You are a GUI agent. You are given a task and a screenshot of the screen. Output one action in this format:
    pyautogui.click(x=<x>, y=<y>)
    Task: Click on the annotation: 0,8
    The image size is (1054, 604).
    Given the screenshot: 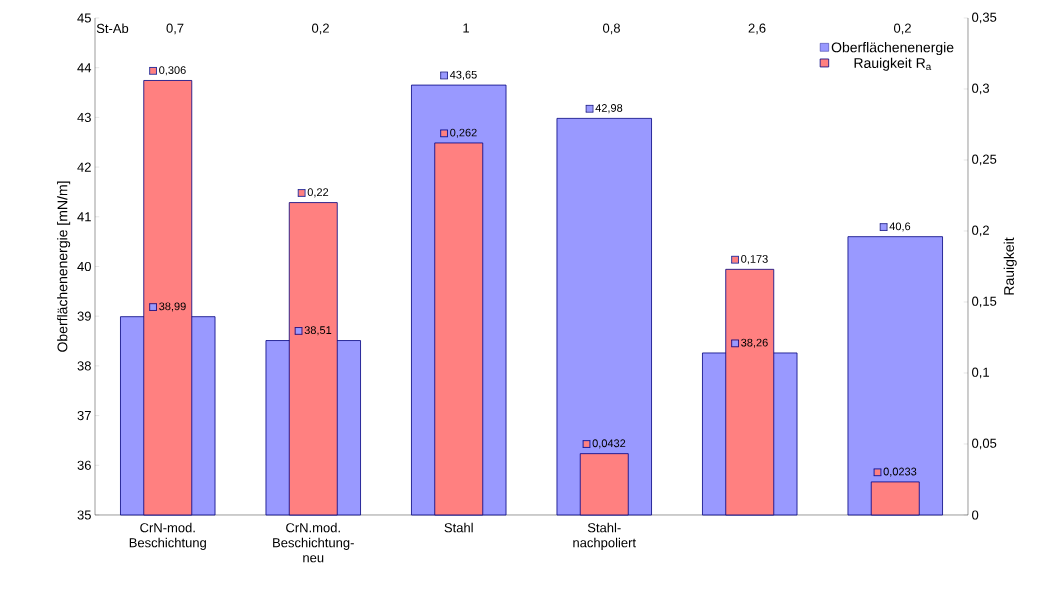 What is the action you would take?
    pyautogui.click(x=611, y=29)
    